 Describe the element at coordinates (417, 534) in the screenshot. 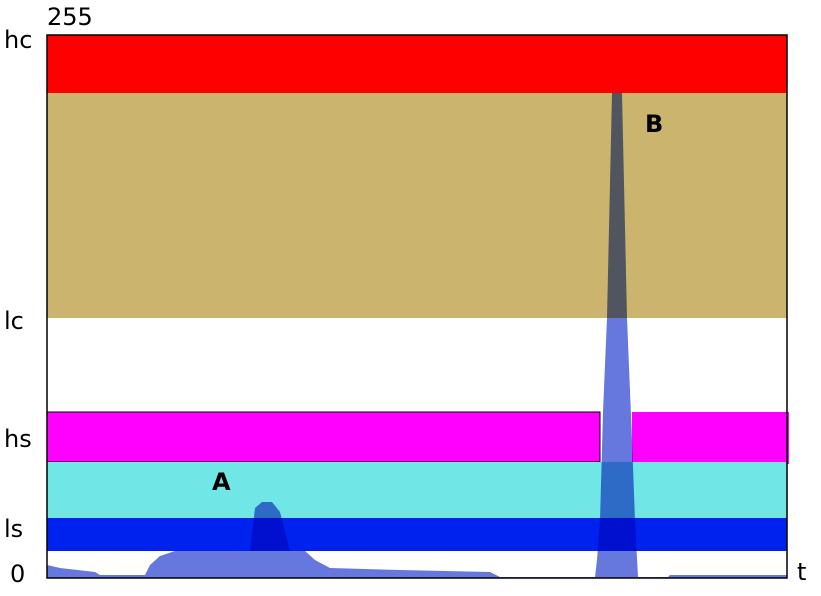

I see `band-blue` at that location.